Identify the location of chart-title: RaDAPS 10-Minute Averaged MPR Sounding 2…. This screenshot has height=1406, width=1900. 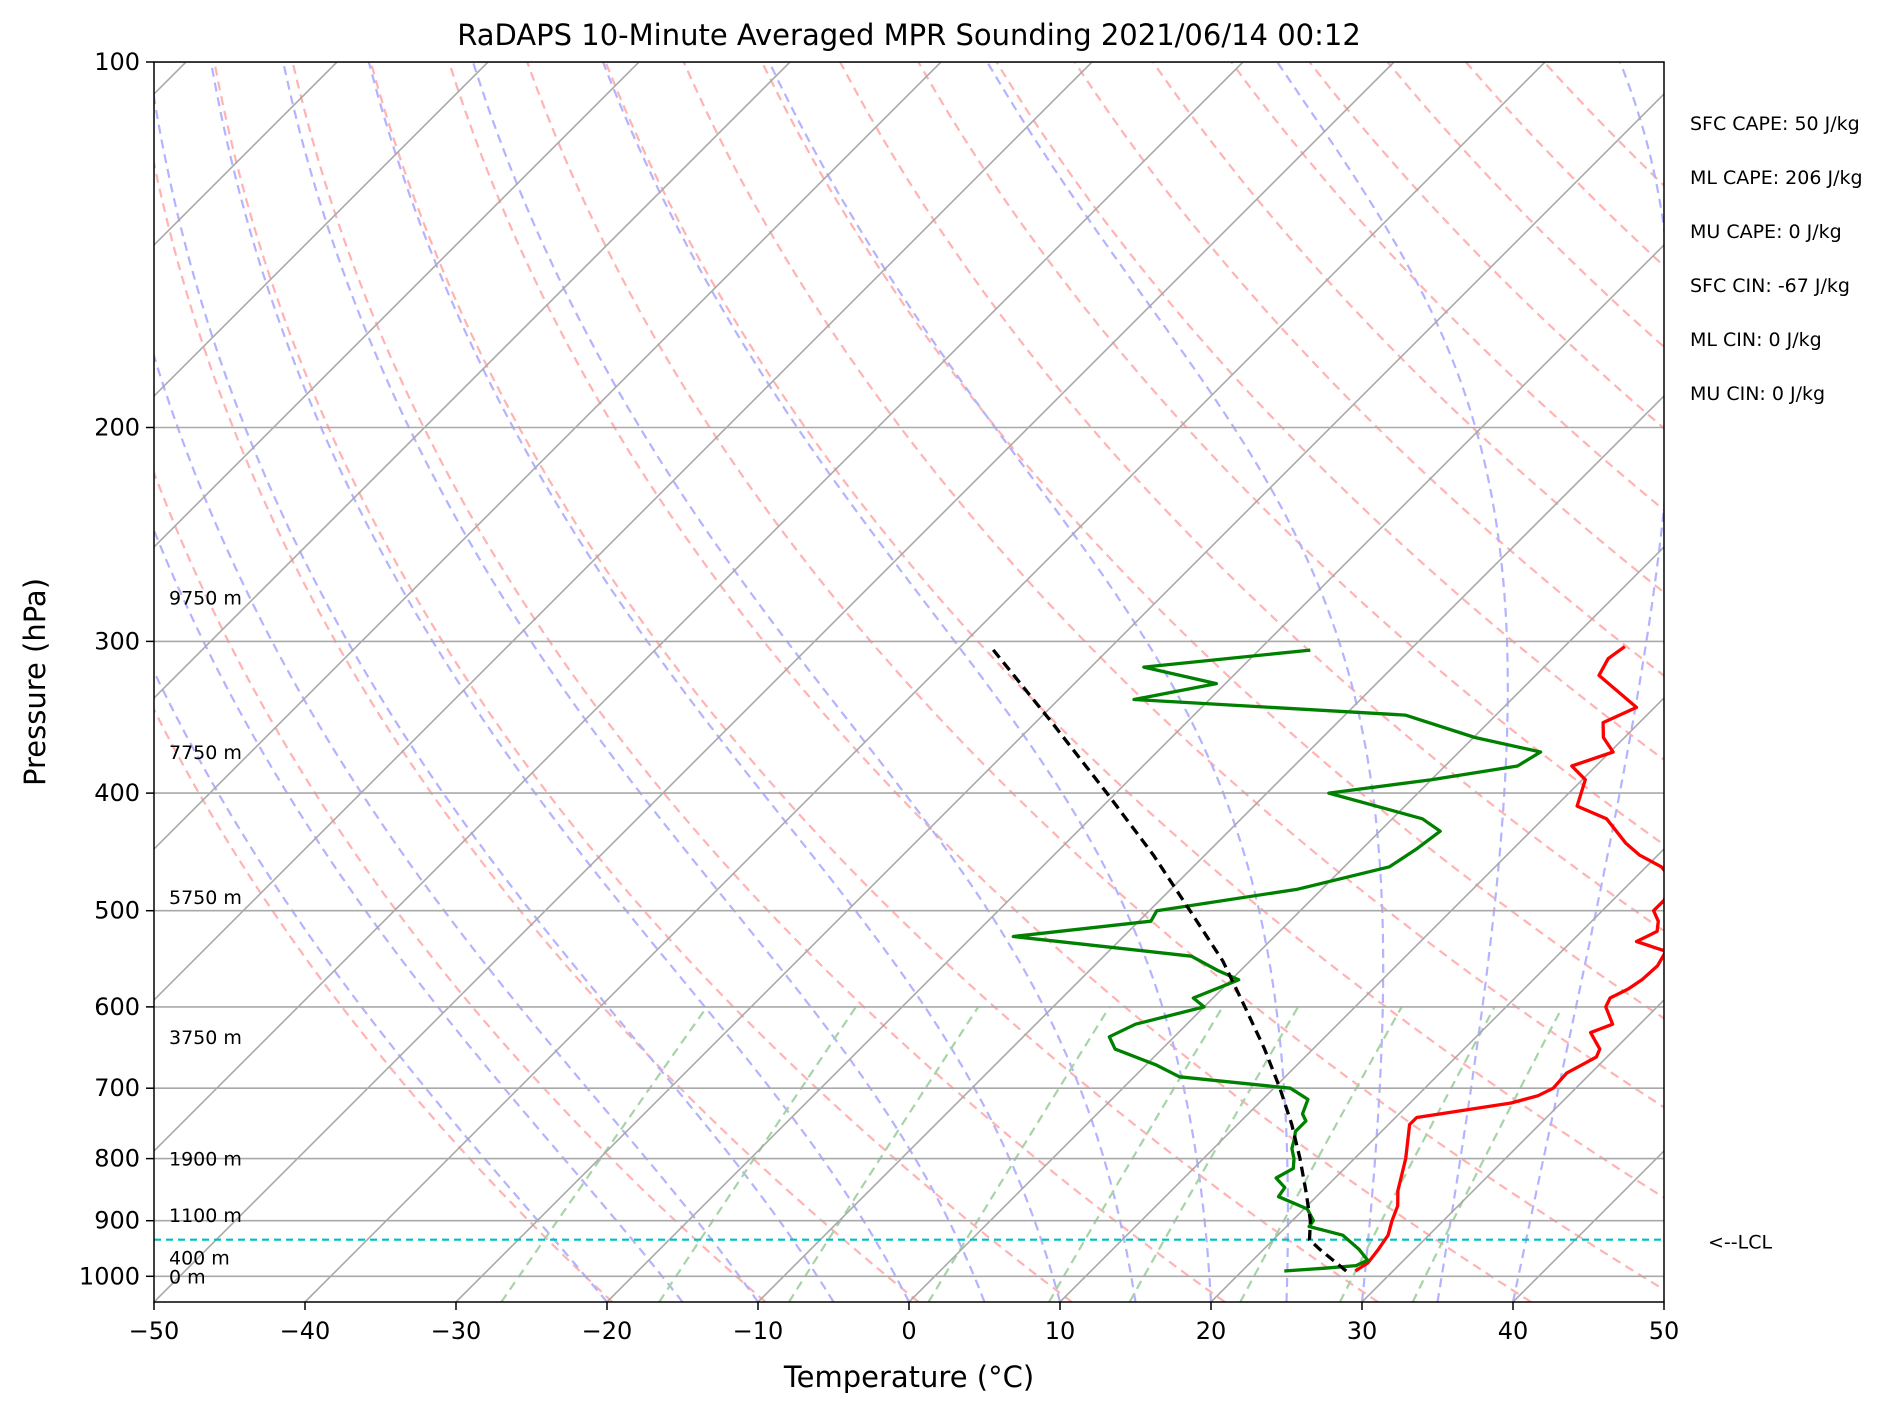
(909, 35).